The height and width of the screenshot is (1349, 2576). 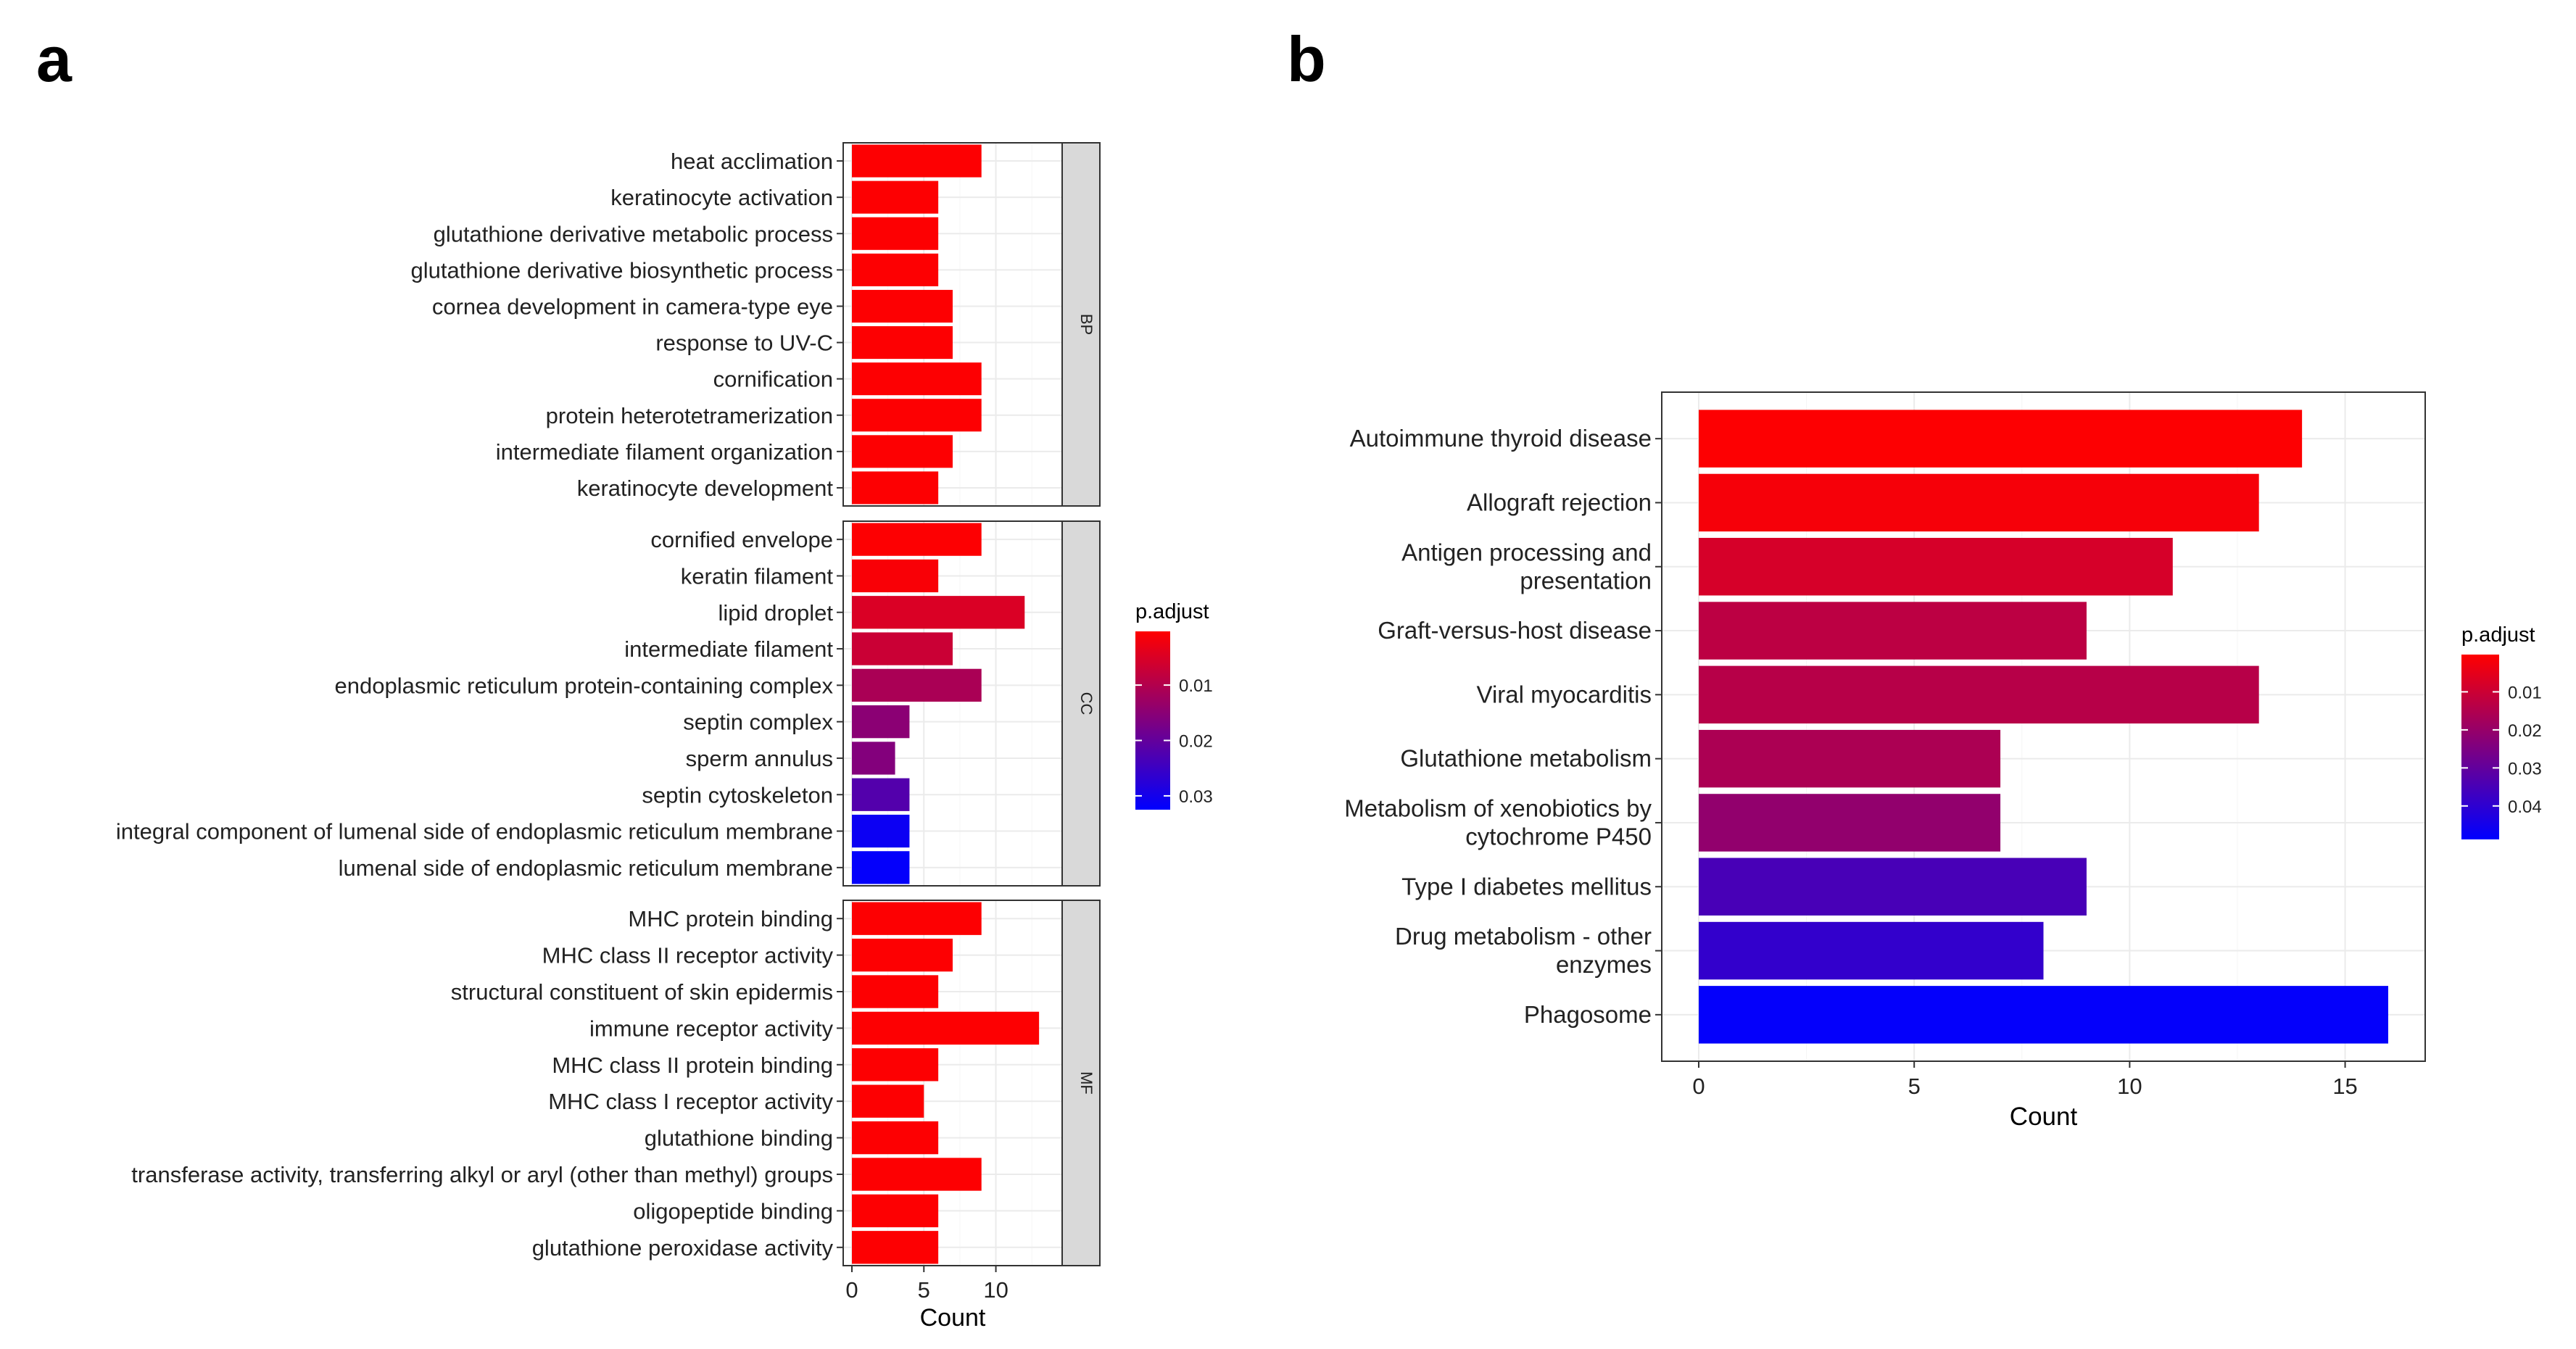 I want to click on facet-strip-label: CC, so click(x=1087, y=703).